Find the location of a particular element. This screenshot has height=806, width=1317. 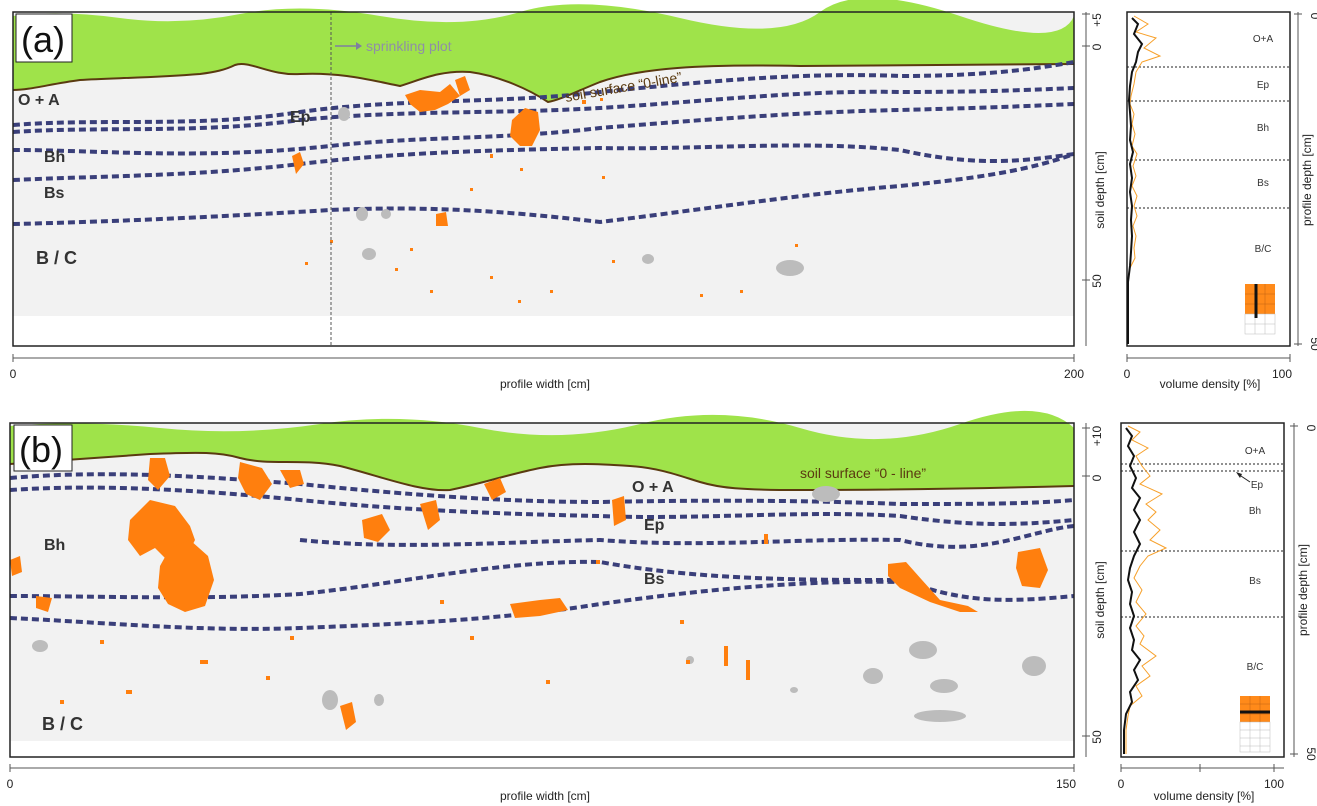

horizon-label-ep-b: Ep is located at coordinates (654, 525).